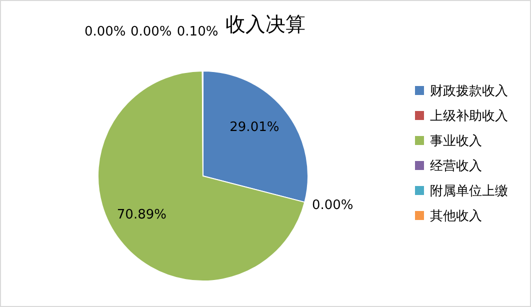  I want to click on legend-label: 经营收入, so click(456, 166).